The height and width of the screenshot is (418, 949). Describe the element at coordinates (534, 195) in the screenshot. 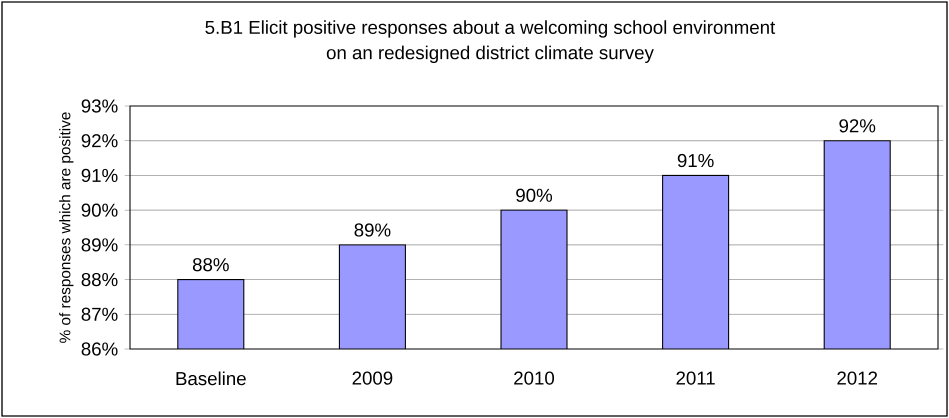

I see `data-label: 90%` at that location.